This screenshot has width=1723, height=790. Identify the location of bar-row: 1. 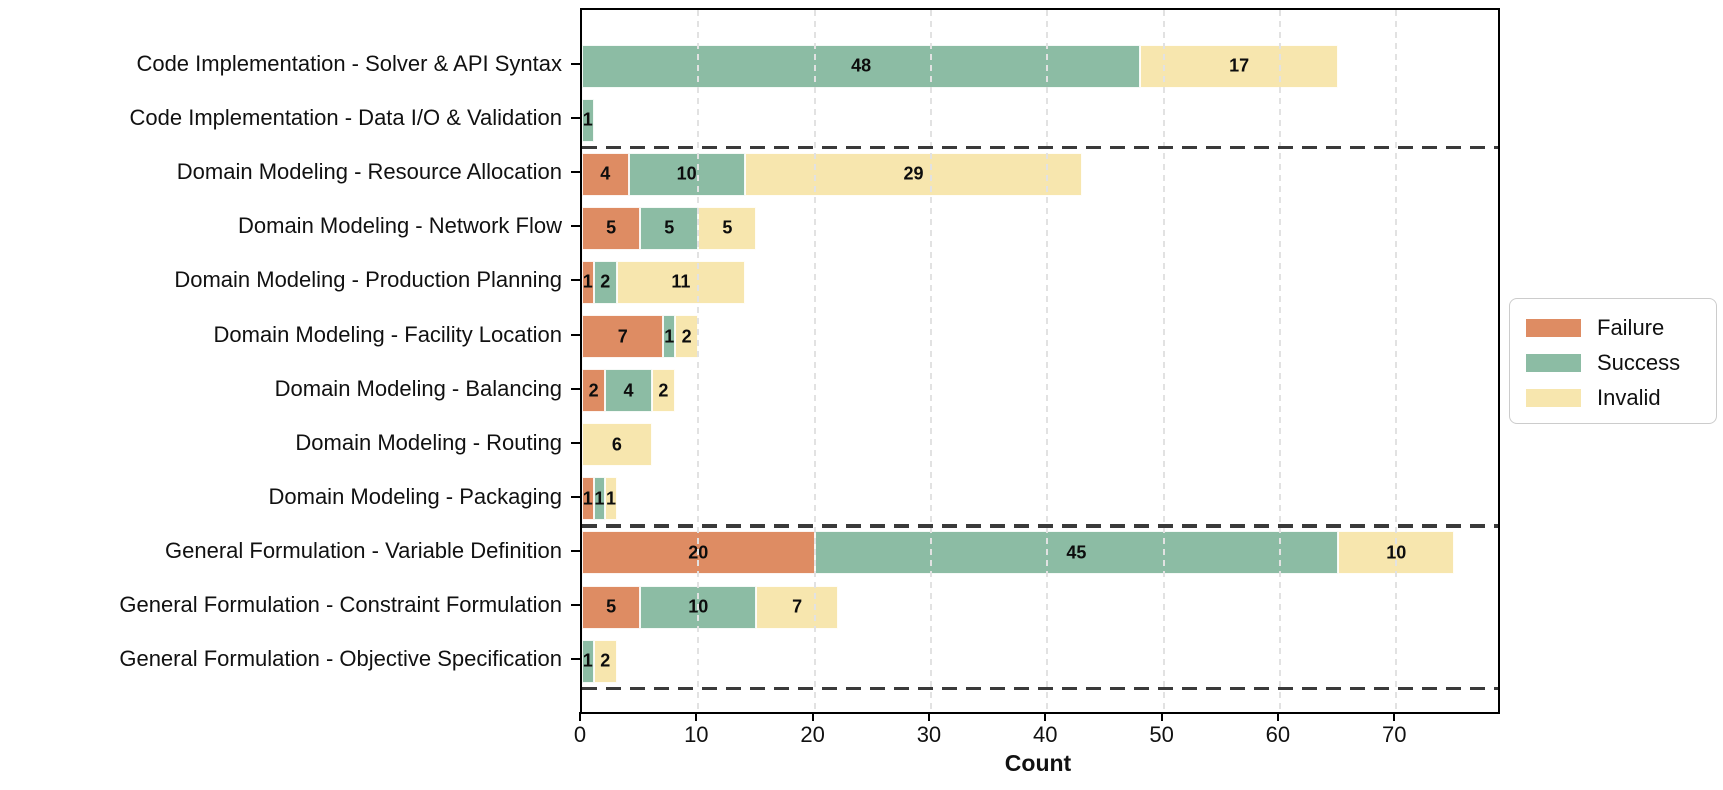
(588, 120).